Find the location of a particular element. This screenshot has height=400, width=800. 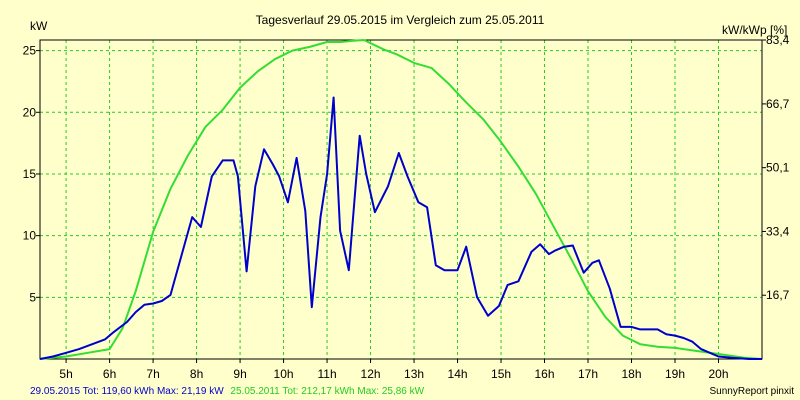

y-axis-label-right: kW/kWp [%] is located at coordinates (754, 30).